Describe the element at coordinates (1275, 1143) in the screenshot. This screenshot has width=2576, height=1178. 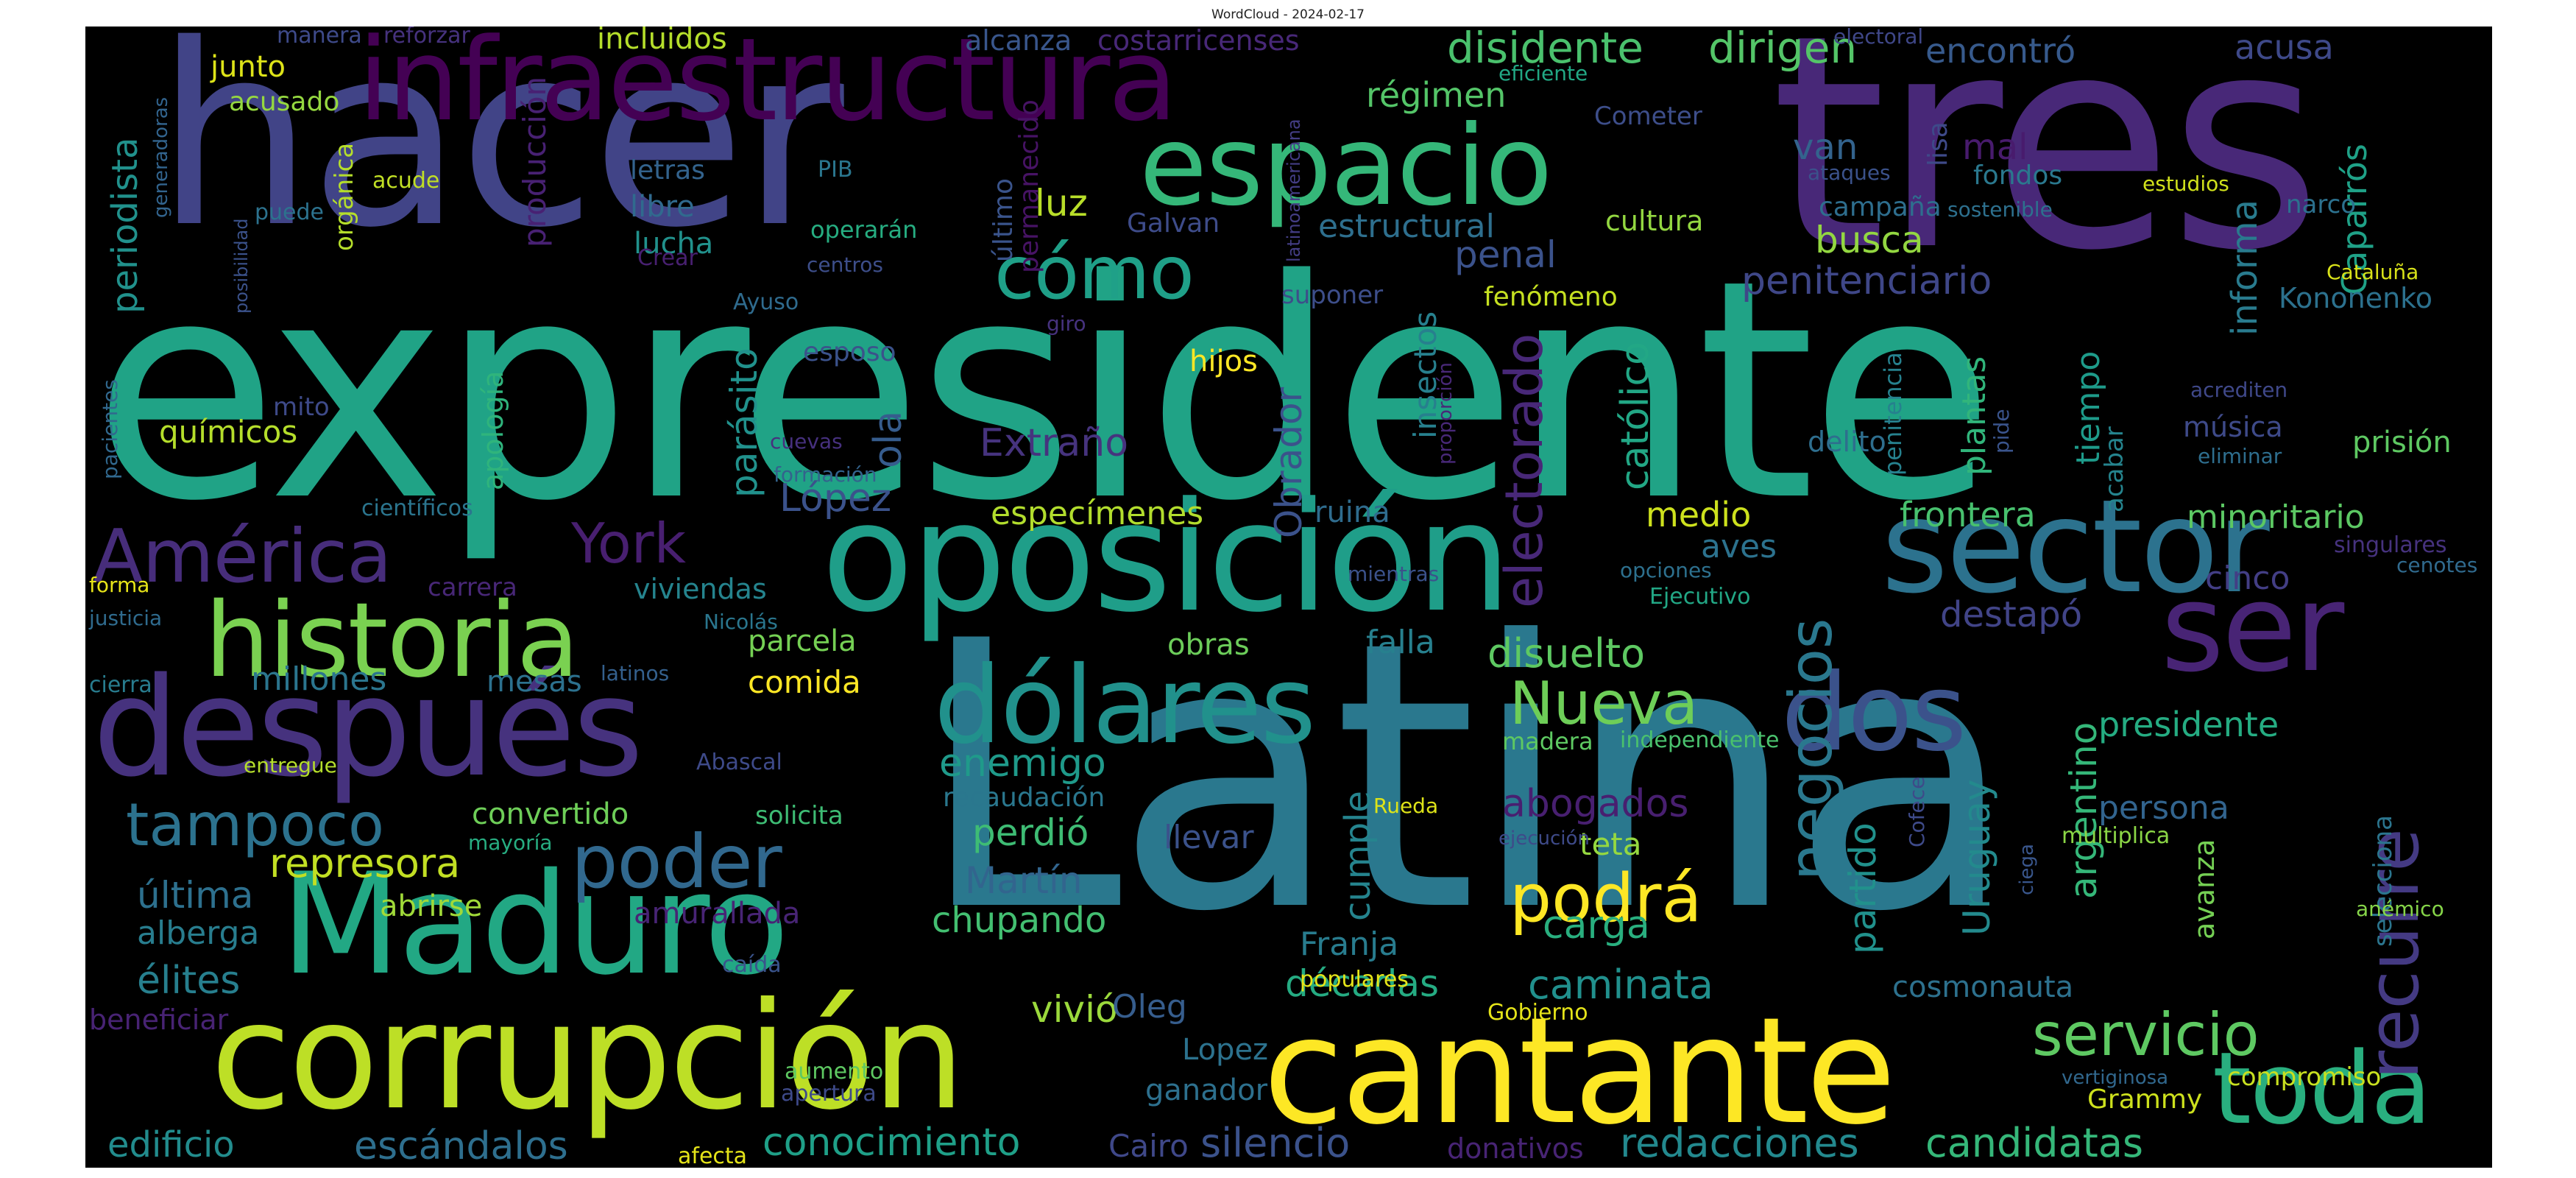
I see `word: silencio` at that location.